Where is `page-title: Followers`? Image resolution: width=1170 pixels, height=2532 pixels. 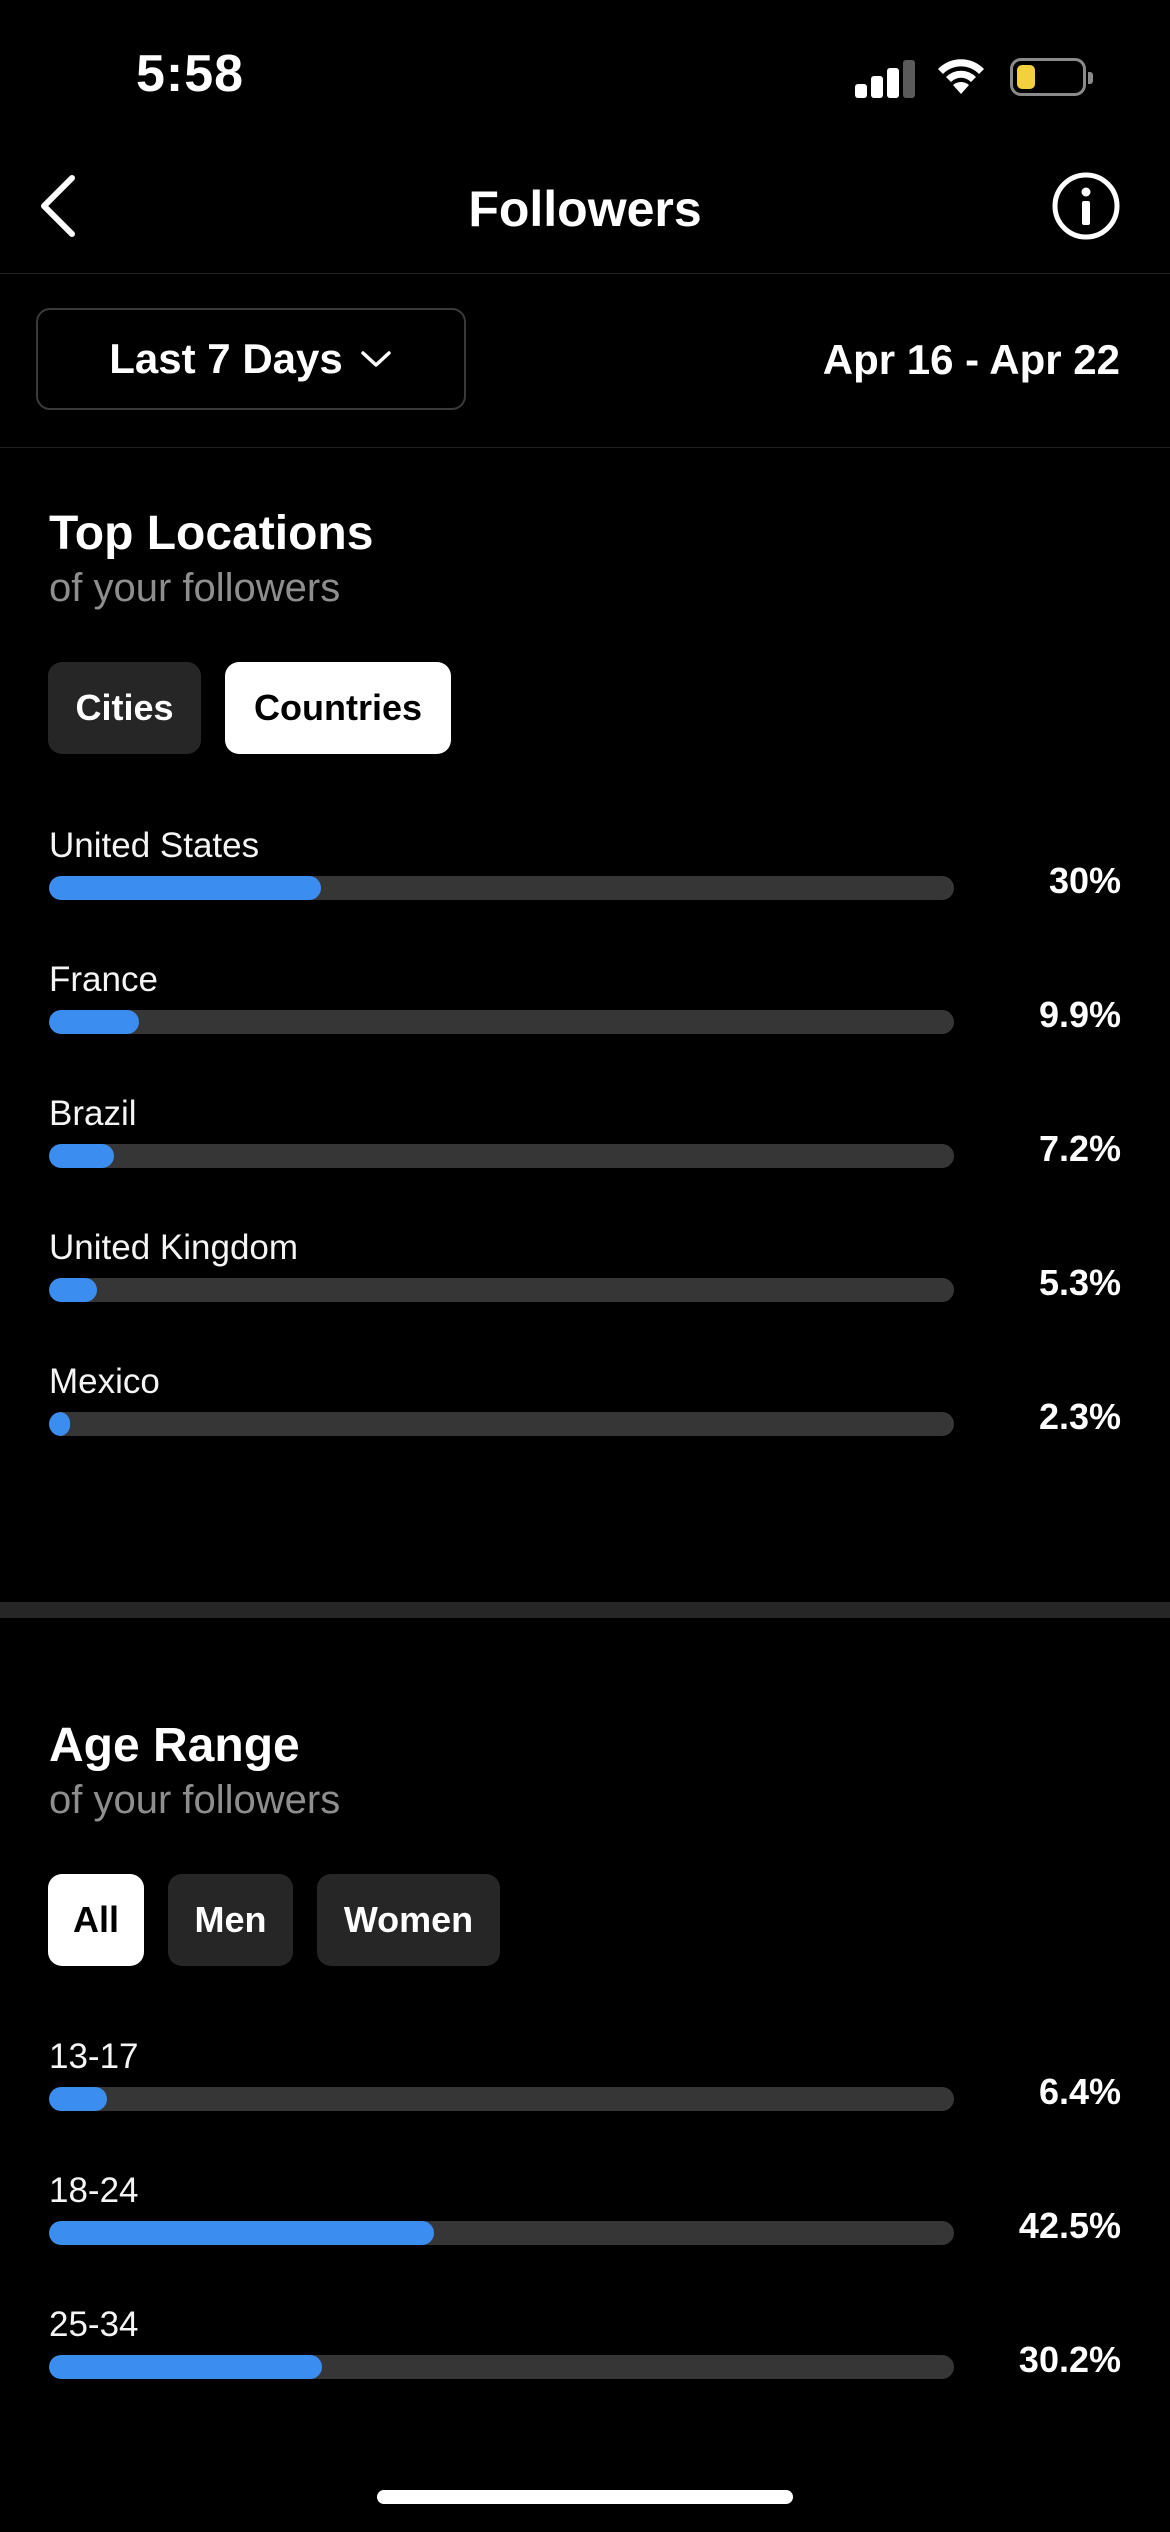 page-title: Followers is located at coordinates (585, 209).